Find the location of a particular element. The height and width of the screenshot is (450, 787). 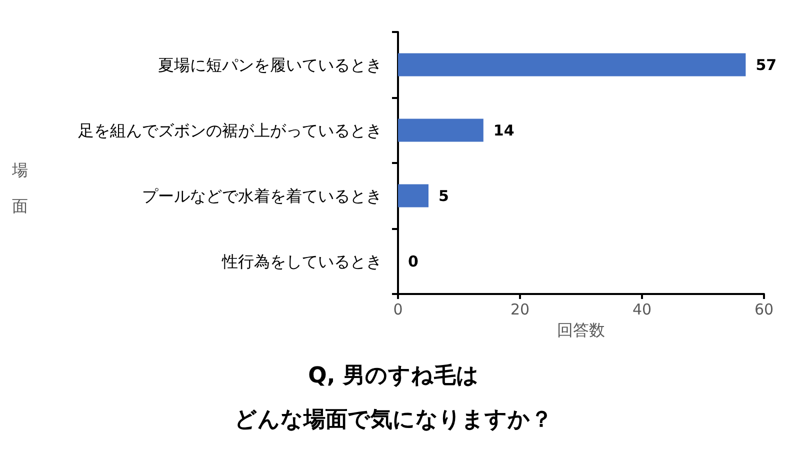

data-label: 14 is located at coordinates (503, 130).